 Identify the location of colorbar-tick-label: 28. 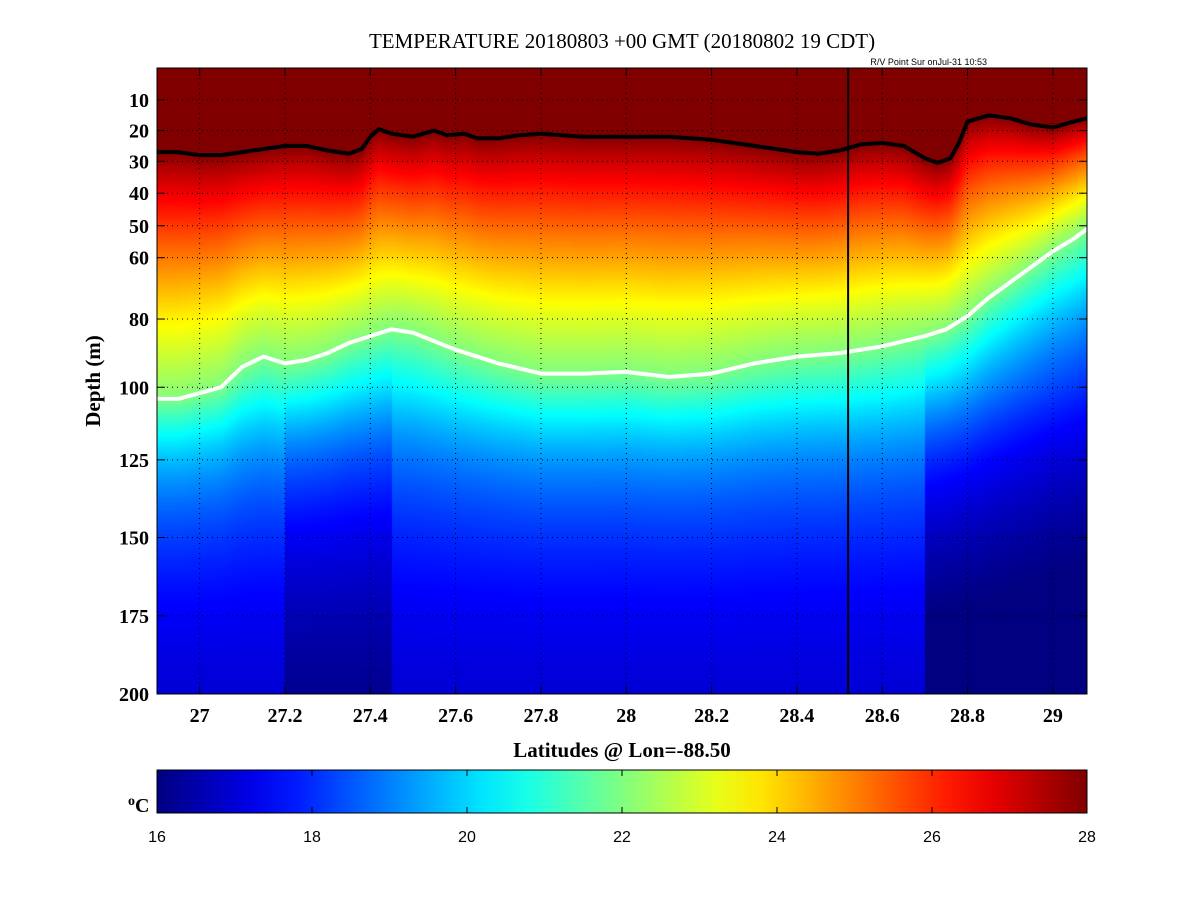
(1087, 837).